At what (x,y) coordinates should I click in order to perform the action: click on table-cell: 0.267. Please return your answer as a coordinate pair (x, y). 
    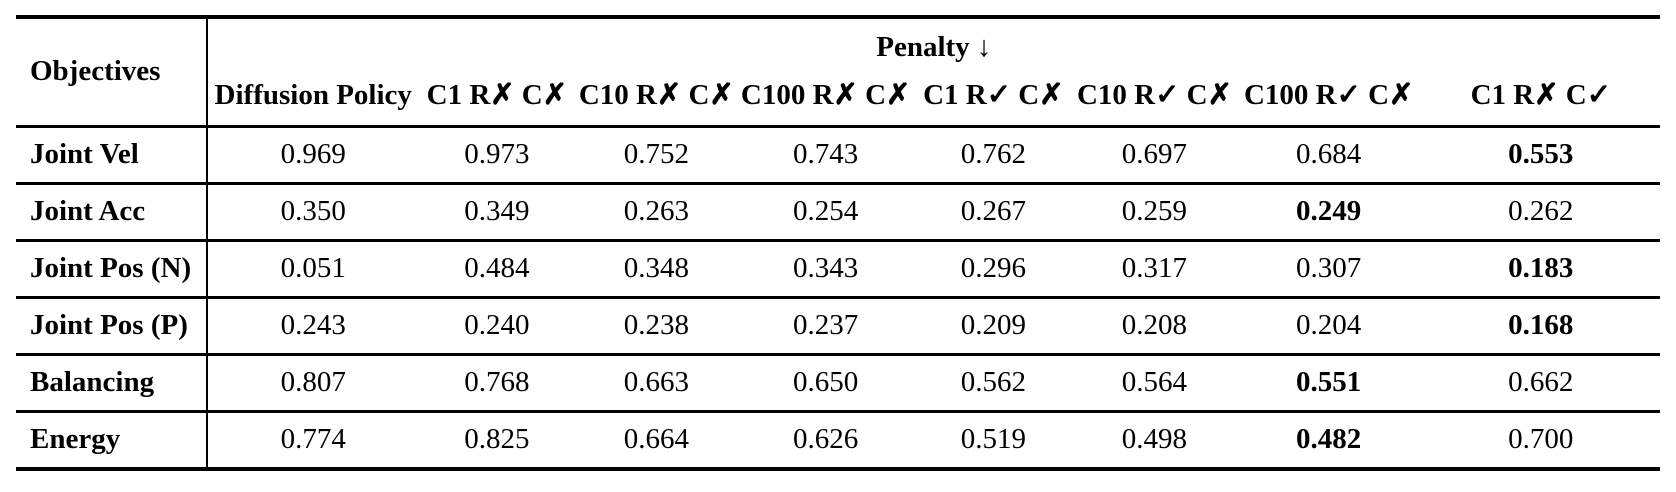
    Looking at the image, I should click on (993, 211).